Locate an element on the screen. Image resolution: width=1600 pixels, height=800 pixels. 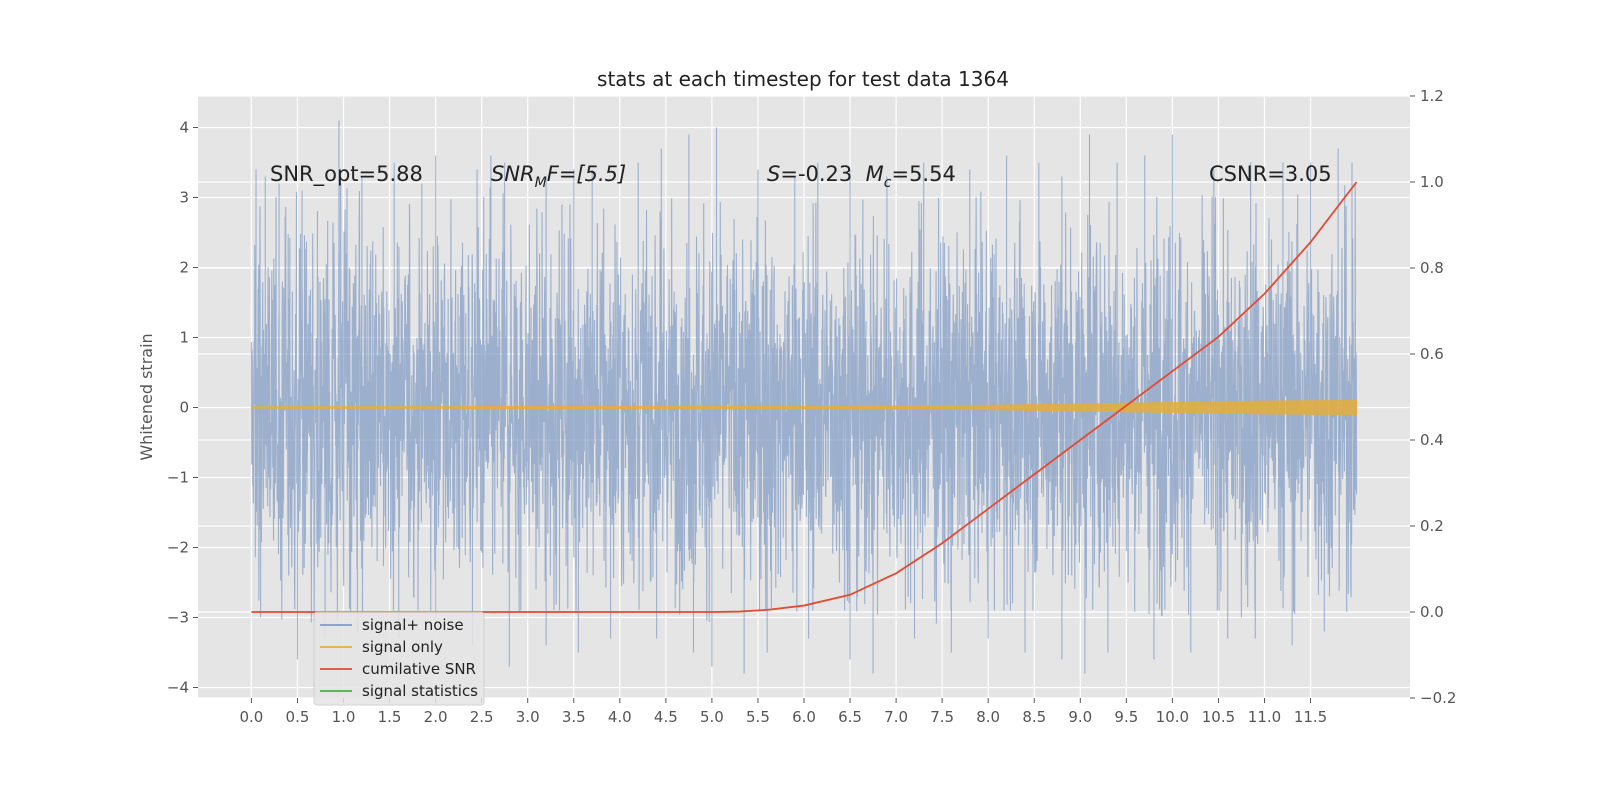
legend-item-cumulative-snr: cumilative SNR is located at coordinates (398, 669).